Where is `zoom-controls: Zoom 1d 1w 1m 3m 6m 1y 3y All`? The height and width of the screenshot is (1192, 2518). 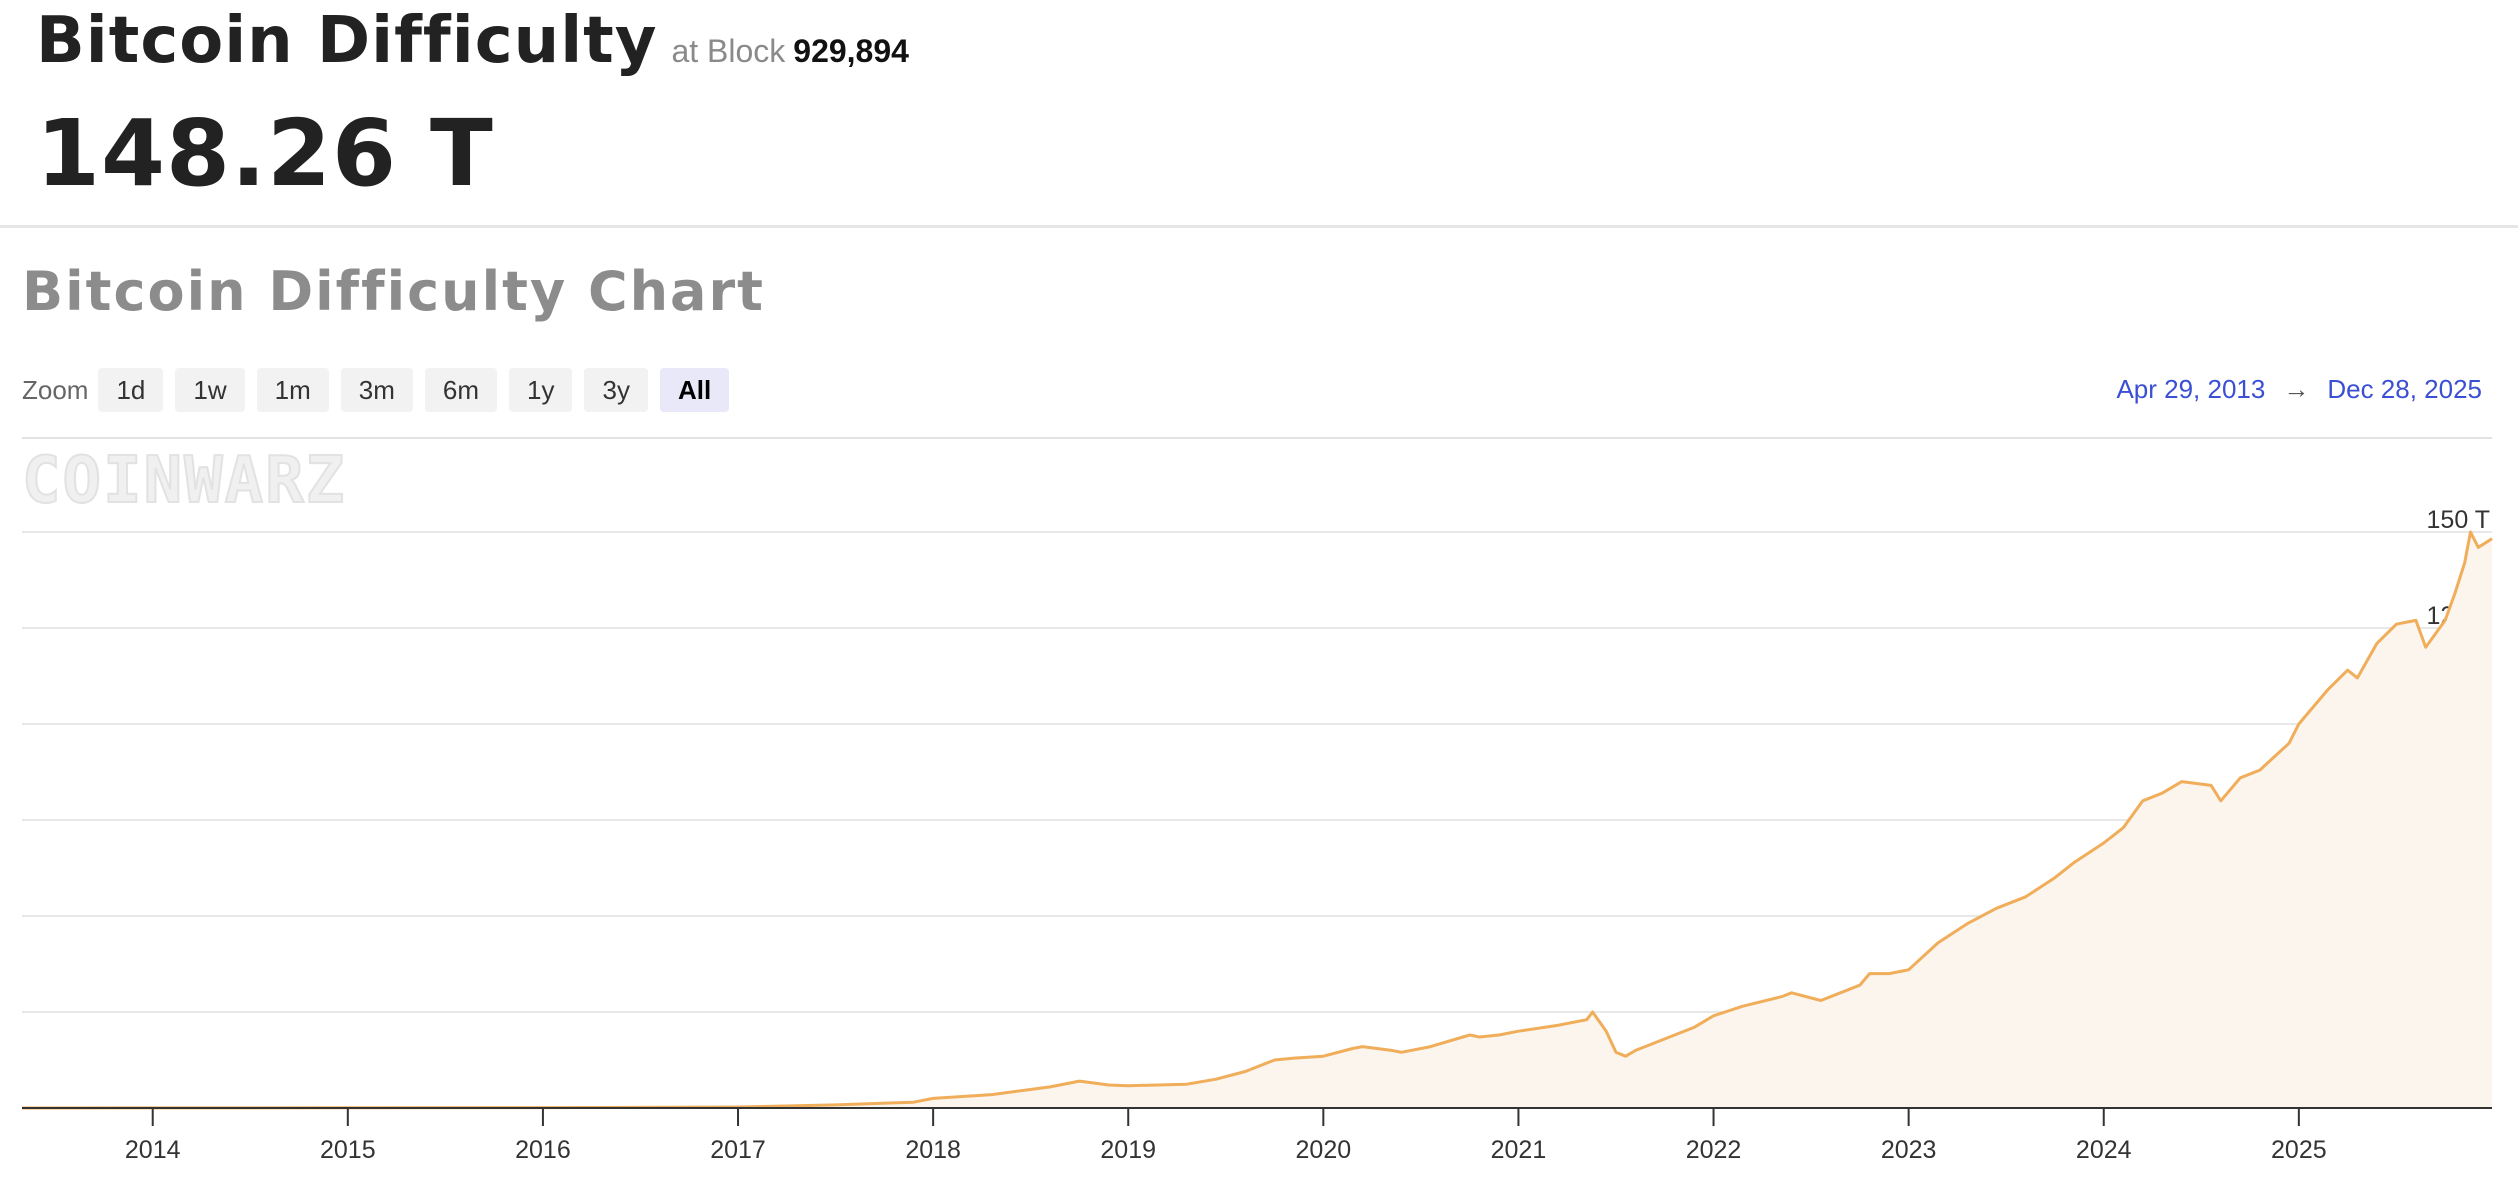
zoom-controls: Zoom 1d 1w 1m 3m 6m 1y 3y All is located at coordinates (381, 390).